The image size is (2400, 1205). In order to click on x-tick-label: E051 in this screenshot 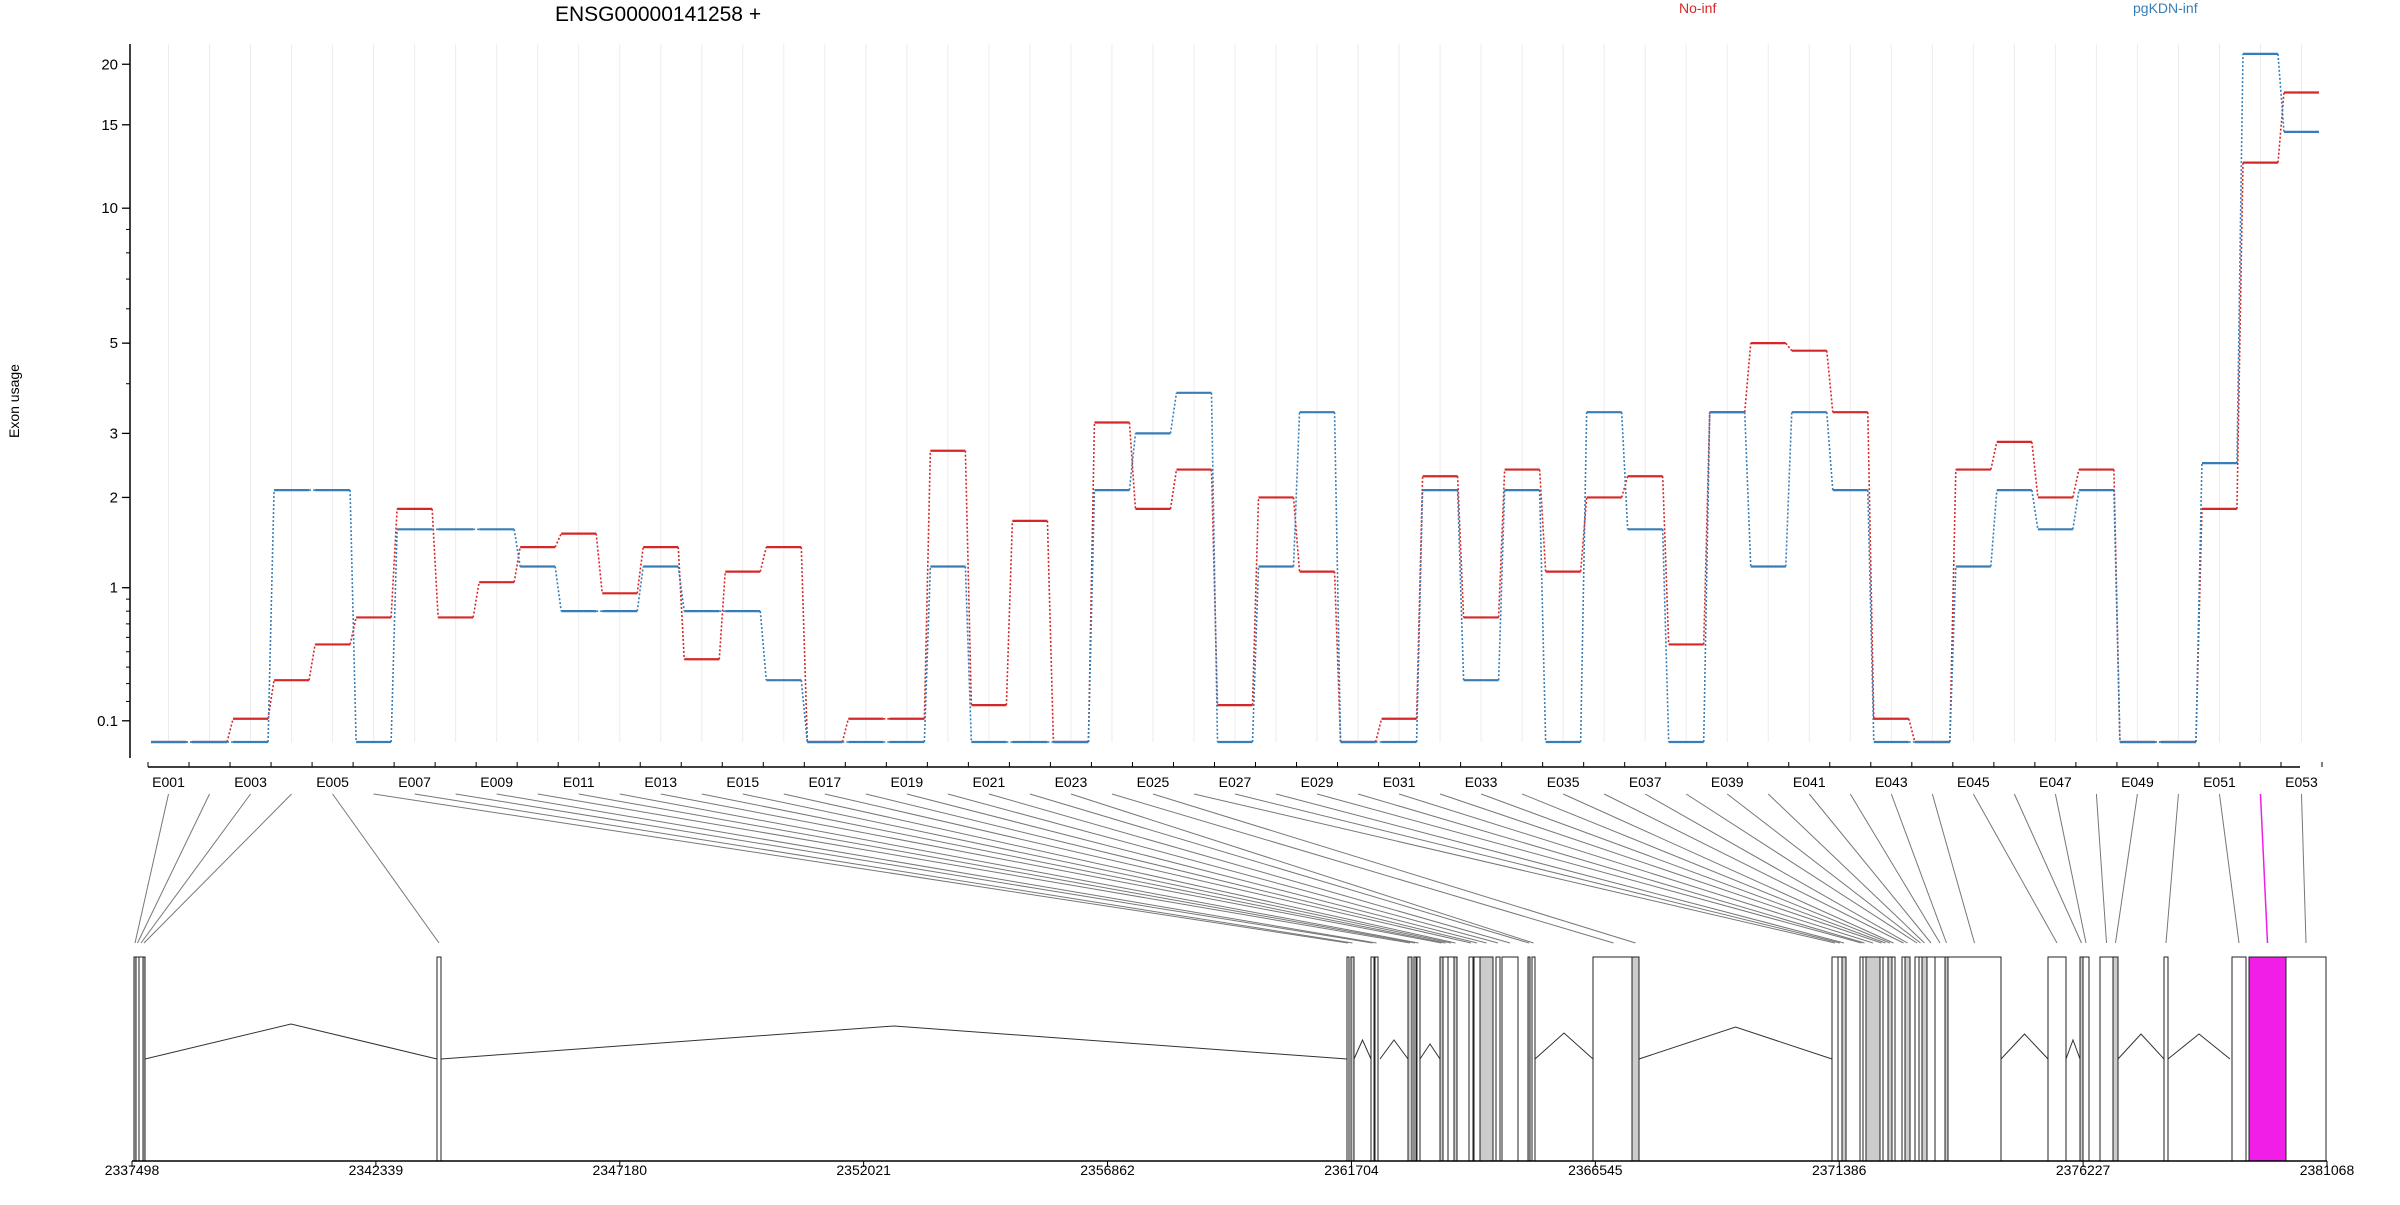, I will do `click(2219, 782)`.